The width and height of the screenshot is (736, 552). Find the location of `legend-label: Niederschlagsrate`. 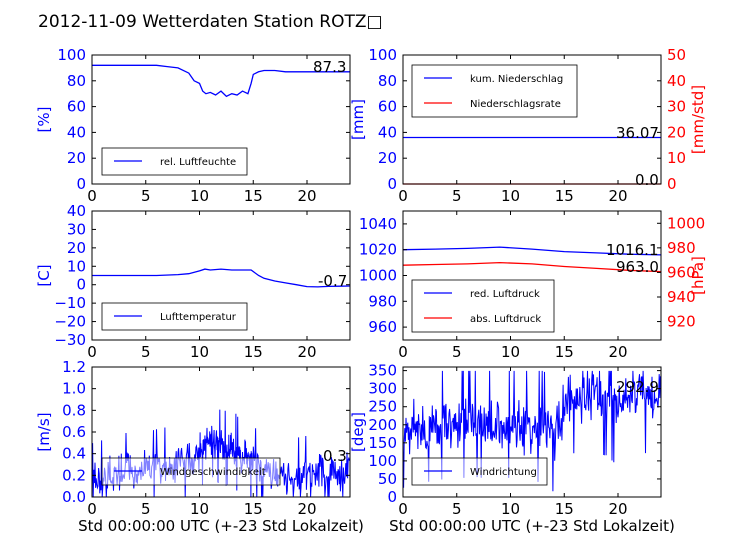

legend-label: Niederschlagsrate is located at coordinates (515, 104).